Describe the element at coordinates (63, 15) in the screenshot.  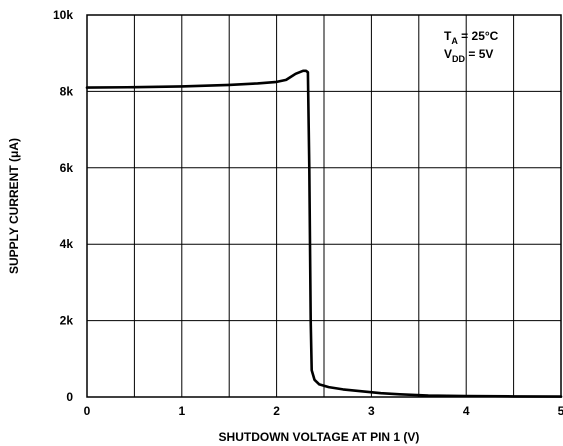
I see `y-tick-label: 10k` at that location.